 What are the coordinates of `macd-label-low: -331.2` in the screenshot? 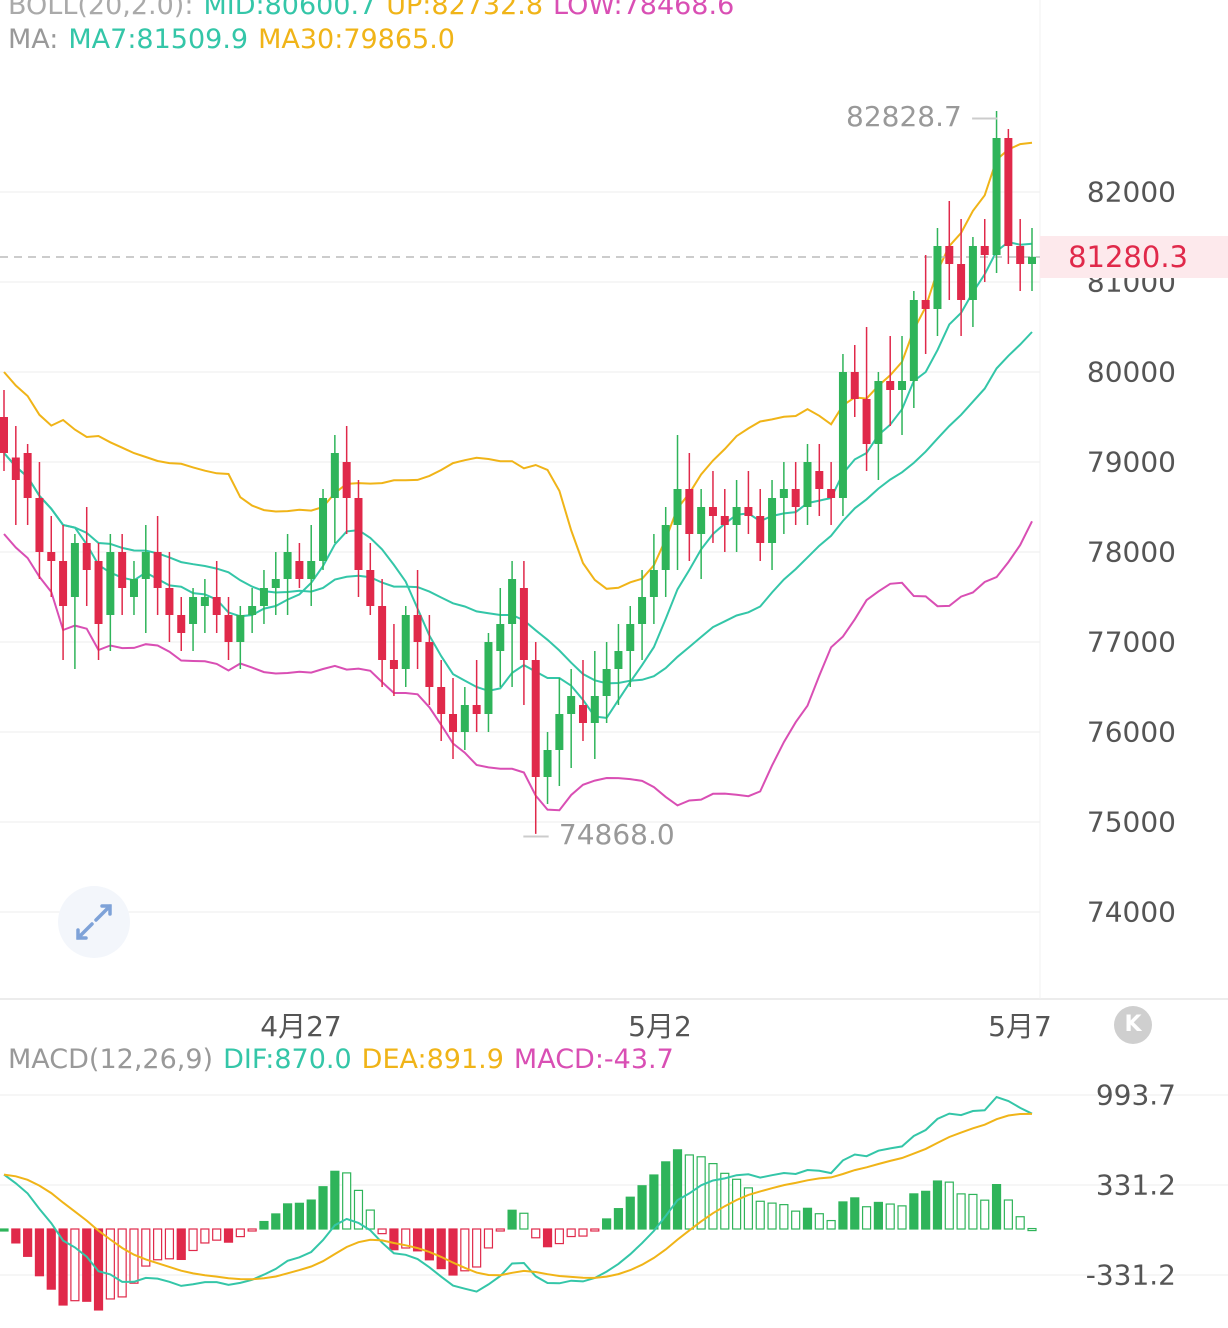 It's located at (1130, 1275).